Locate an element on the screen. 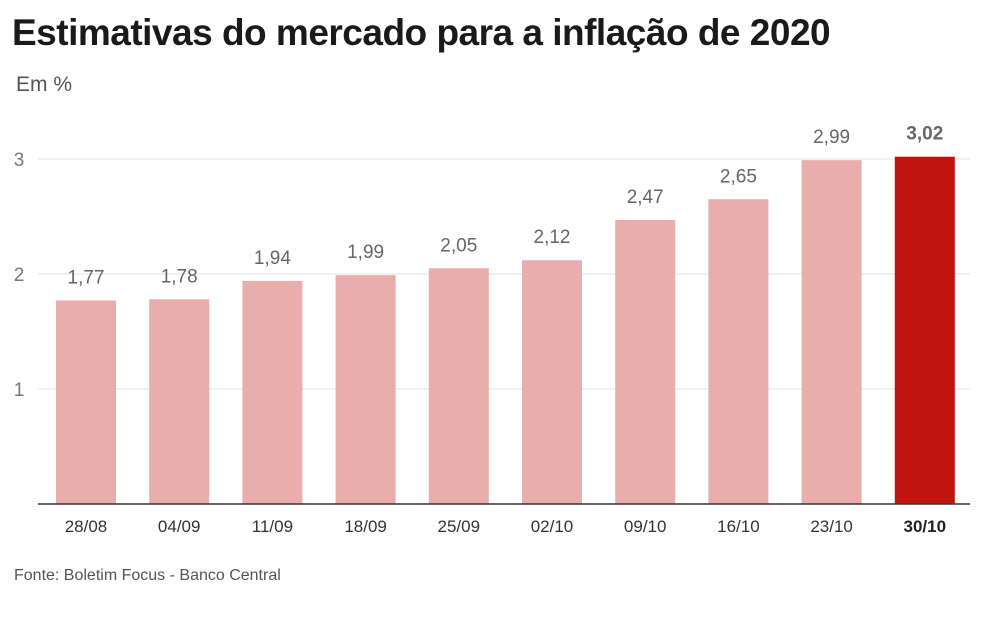 The image size is (984, 617). value-label: 1,77 is located at coordinates (86, 277).